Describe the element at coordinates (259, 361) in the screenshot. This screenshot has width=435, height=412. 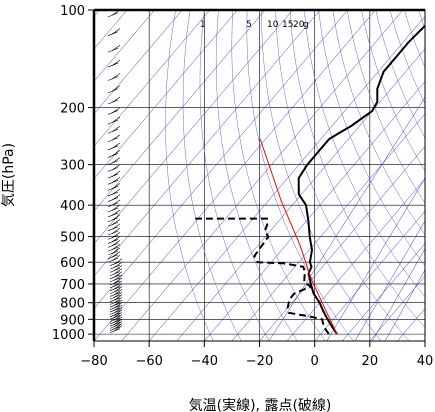
I see `x-tick-label: −20` at that location.